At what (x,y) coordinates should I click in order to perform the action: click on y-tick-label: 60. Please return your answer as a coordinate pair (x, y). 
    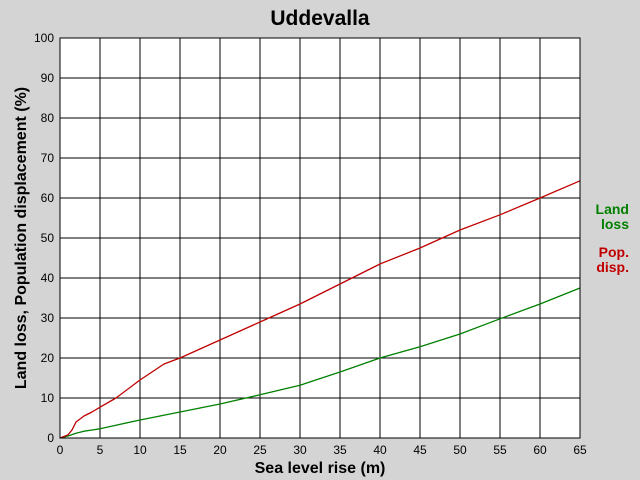
    Looking at the image, I should click on (48, 198).